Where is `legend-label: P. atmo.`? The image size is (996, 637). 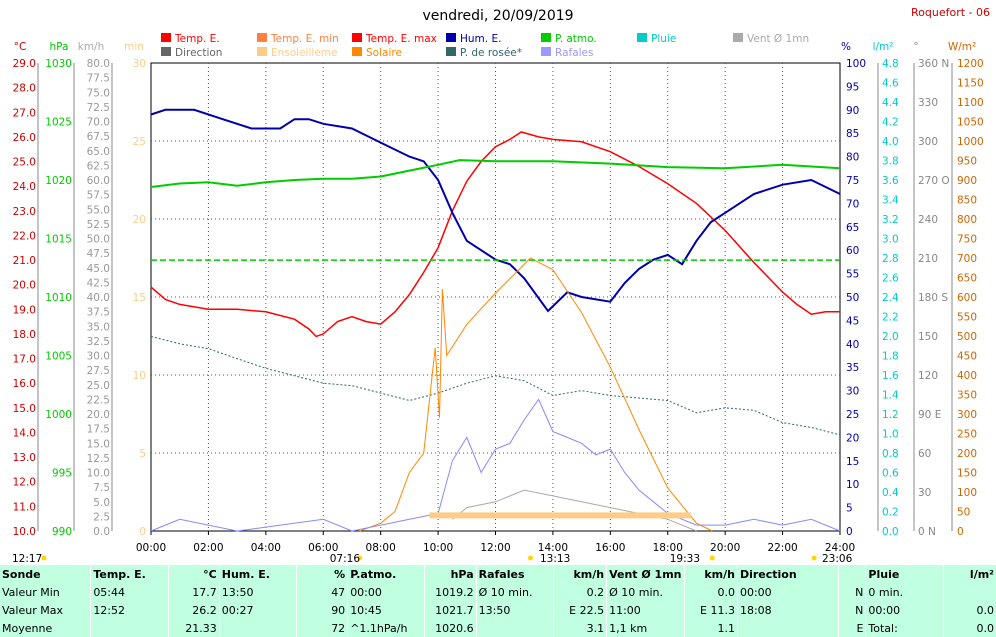 legend-label: P. atmo. is located at coordinates (576, 39).